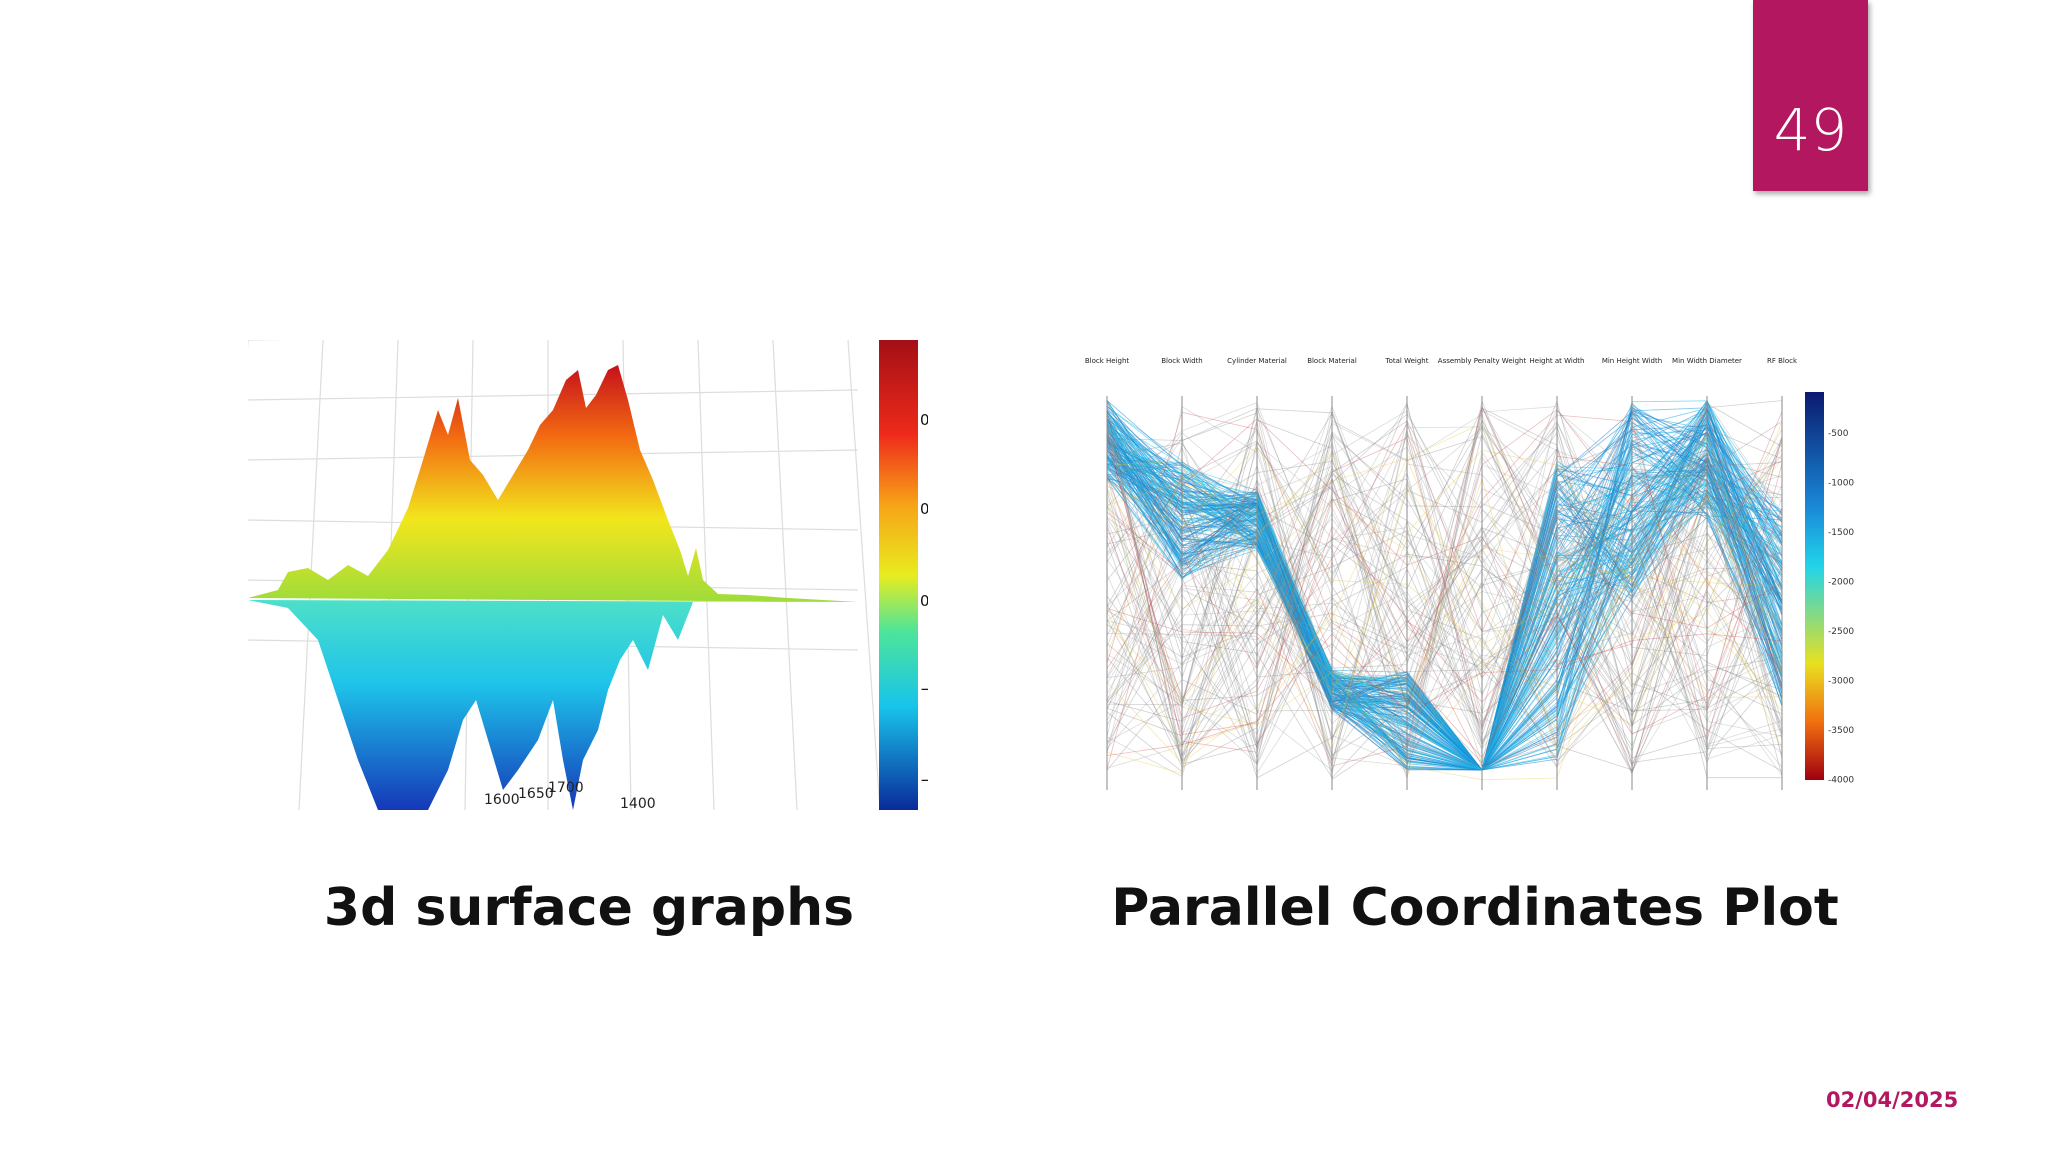  What do you see at coordinates (553, 705) in the screenshot?
I see `surface-bottom` at bounding box center [553, 705].